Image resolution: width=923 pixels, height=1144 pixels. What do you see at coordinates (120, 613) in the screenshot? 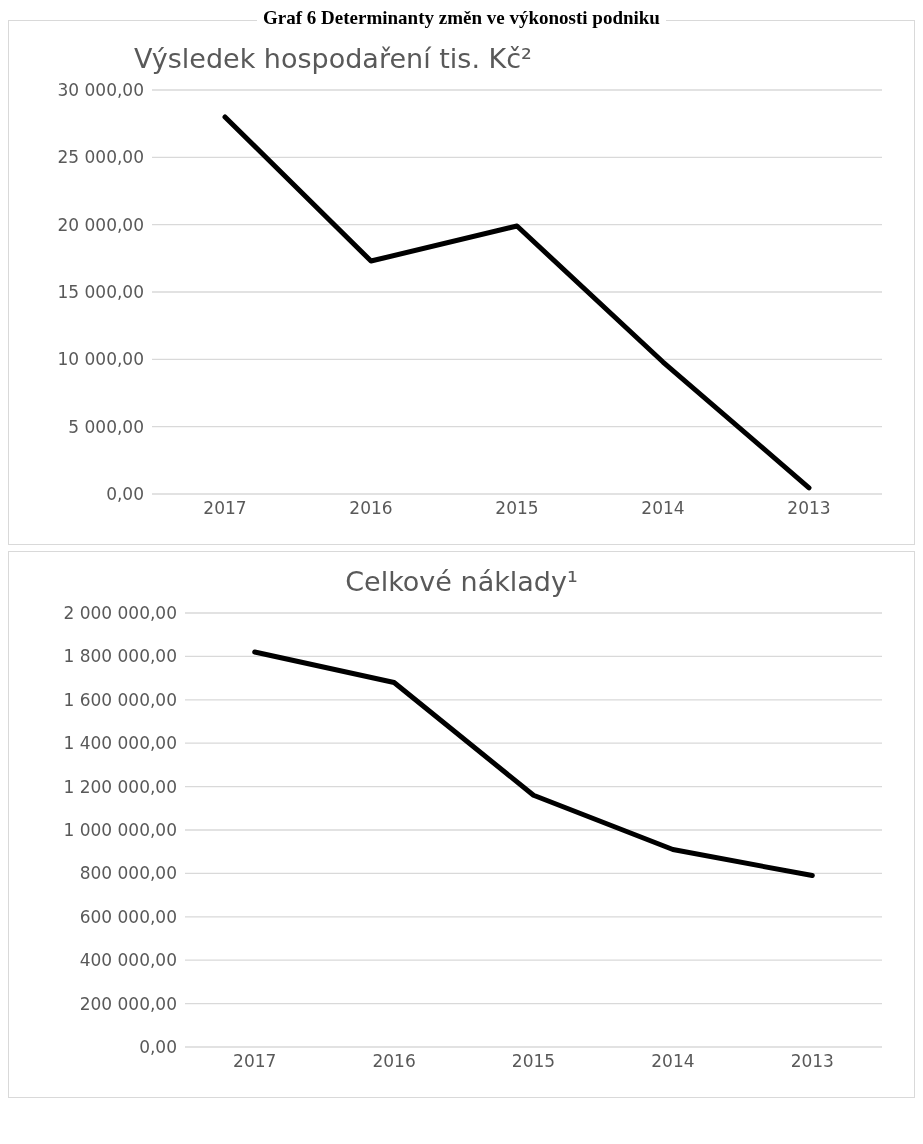
I see `y-tick-label: 2 000 000,00` at bounding box center [120, 613].